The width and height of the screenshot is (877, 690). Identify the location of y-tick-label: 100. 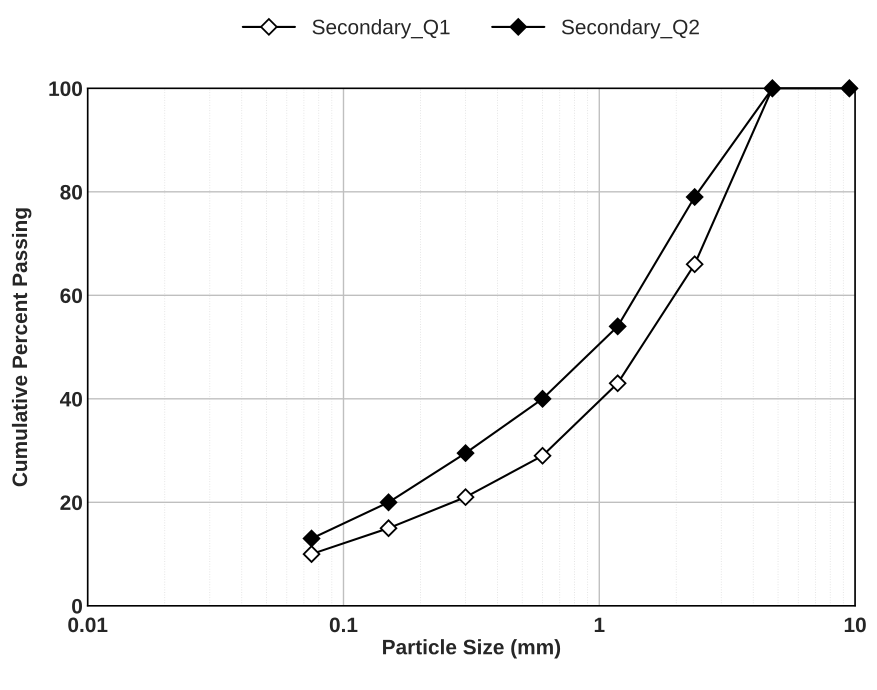
(65, 88).